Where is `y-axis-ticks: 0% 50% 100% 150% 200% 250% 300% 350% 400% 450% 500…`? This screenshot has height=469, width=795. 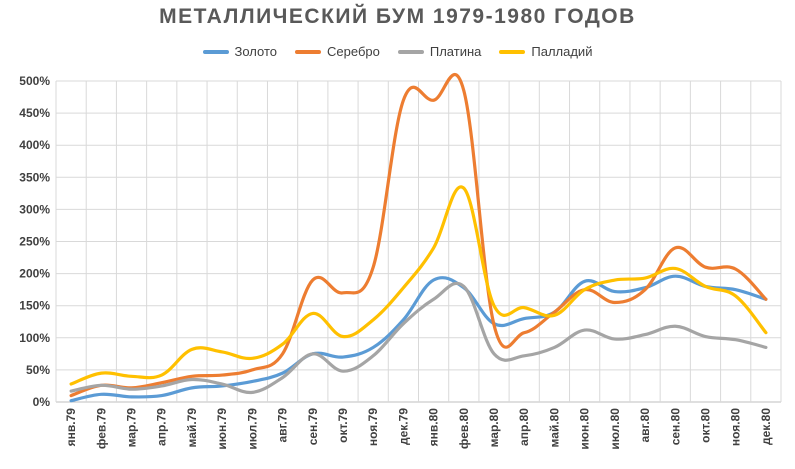
y-axis-ticks: 0% 50% 100% 150% 200% 250% 300% 350% 400% 450% 500… is located at coordinates (34, 241).